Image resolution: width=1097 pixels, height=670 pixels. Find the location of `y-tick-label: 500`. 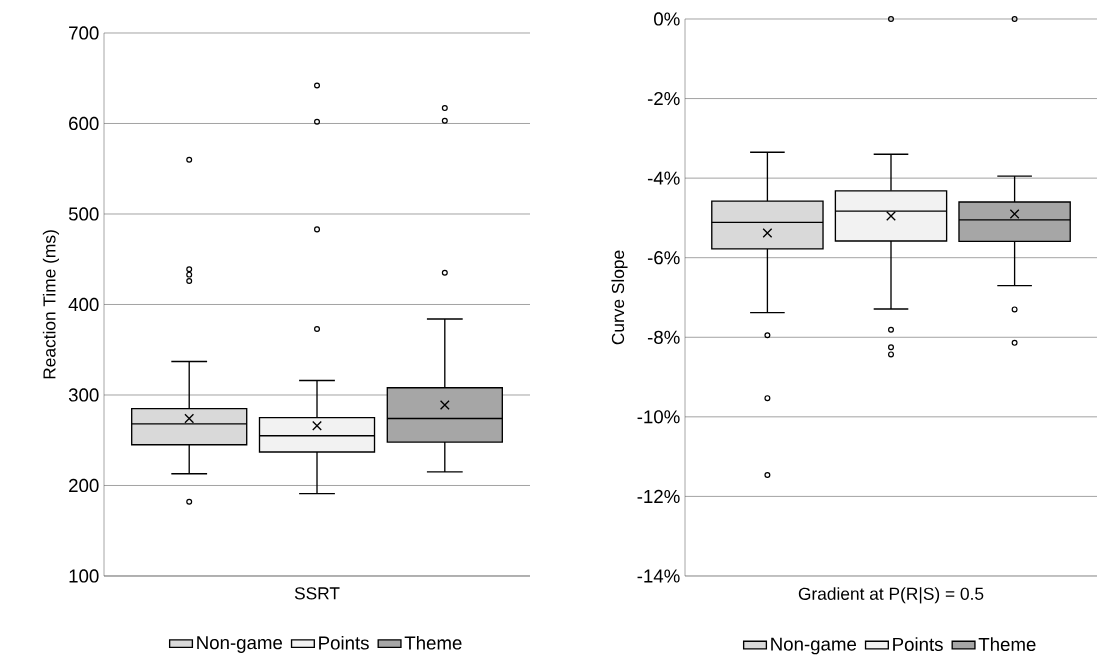

y-tick-label: 500 is located at coordinates (83, 214).